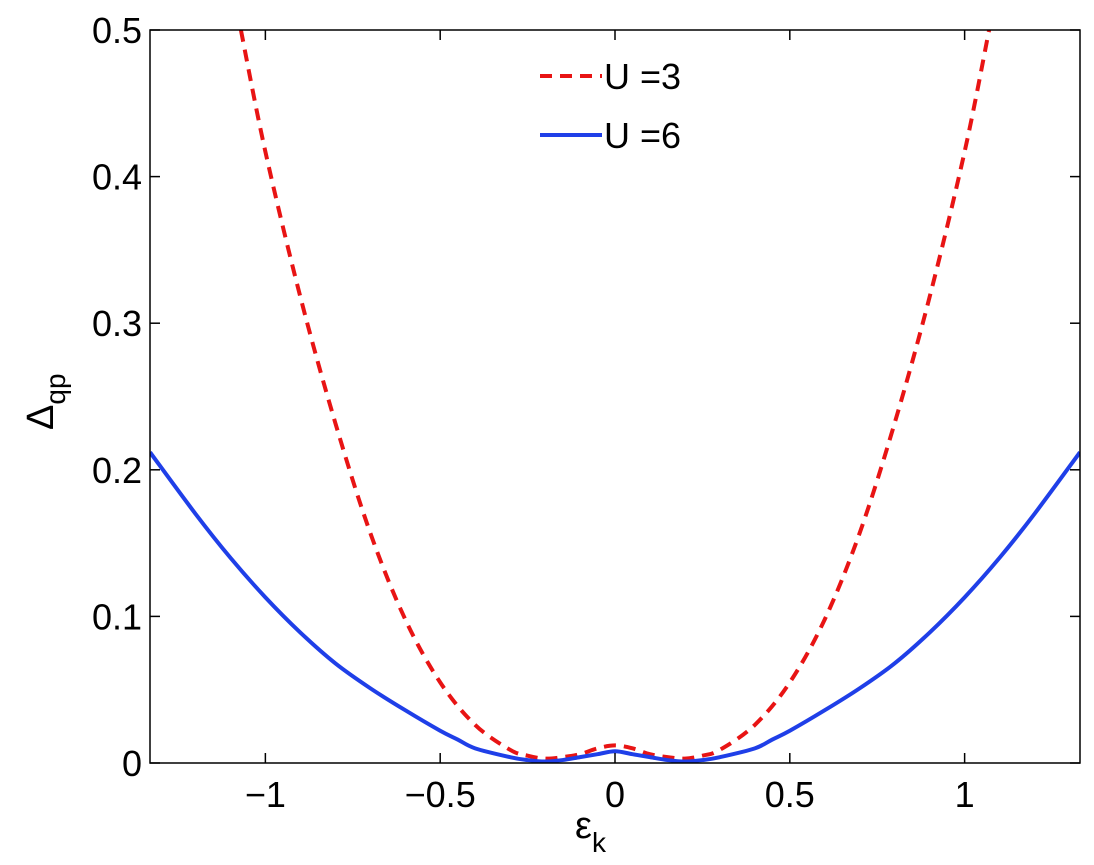 The height and width of the screenshot is (865, 1094). I want to click on y-tick-label: 0.4, so click(117, 177).